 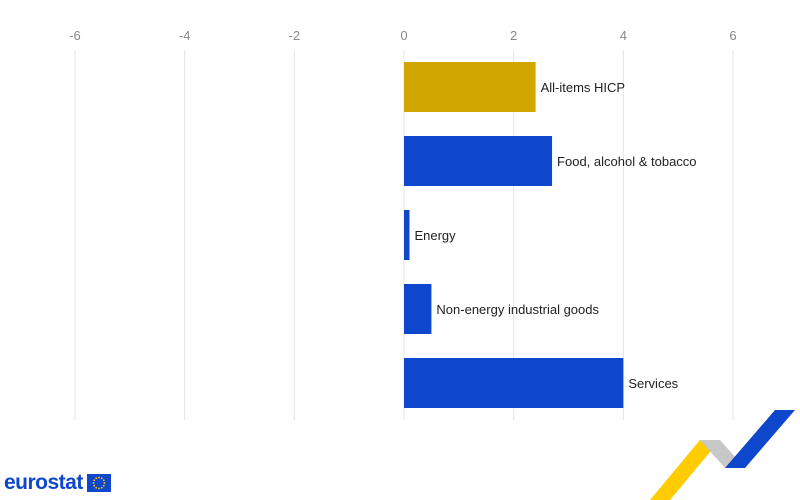 I want to click on category-label: Food, alcohol & tobacco, so click(x=626, y=161).